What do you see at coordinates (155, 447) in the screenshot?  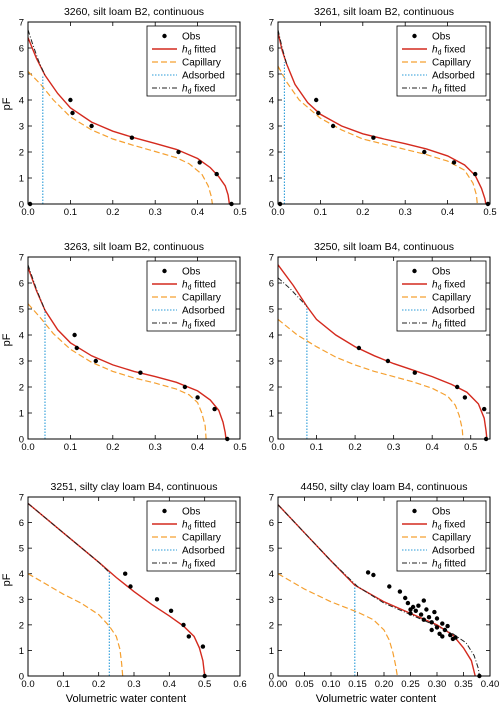 I see `x-tick-label: 0.3` at bounding box center [155, 447].